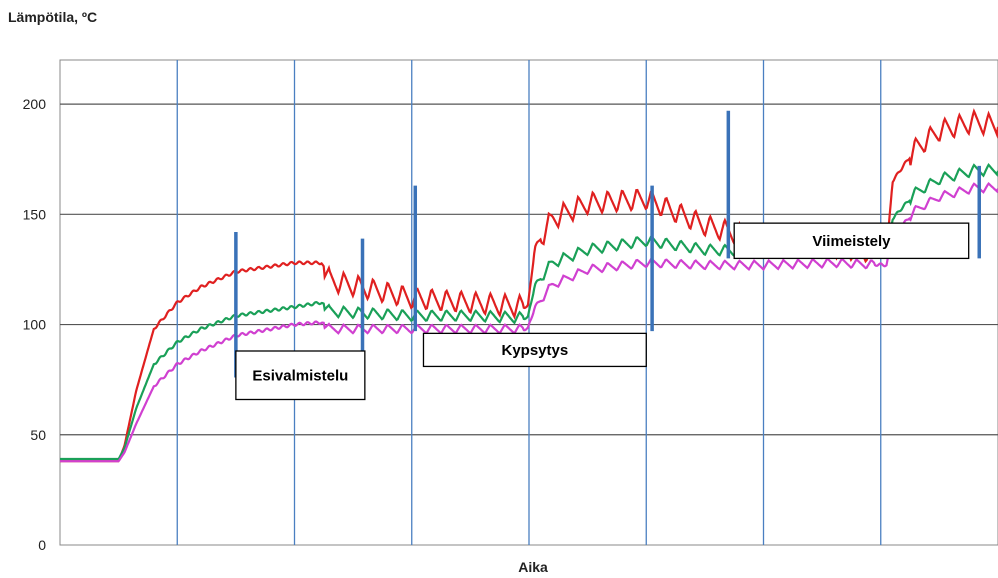  What do you see at coordinates (533, 567) in the screenshot?
I see `x-axis-title: Aika` at bounding box center [533, 567].